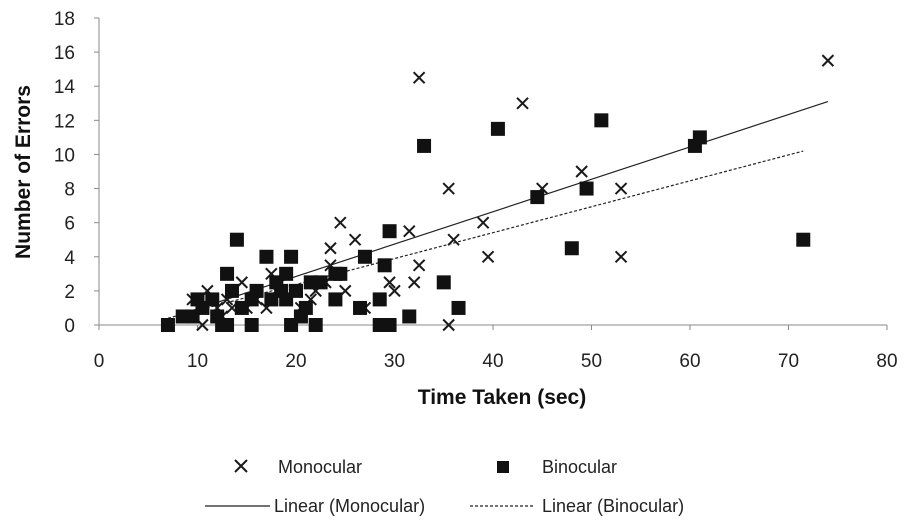  Describe the element at coordinates (579, 467) in the screenshot. I see `legend-label-binocular: Binocular` at that location.